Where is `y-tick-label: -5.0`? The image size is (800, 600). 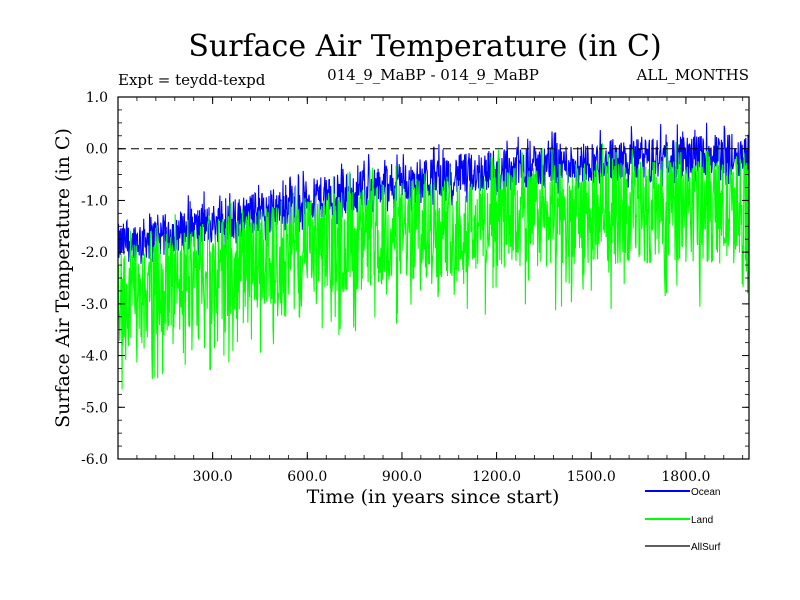 y-tick-label: -5.0 is located at coordinates (94, 408).